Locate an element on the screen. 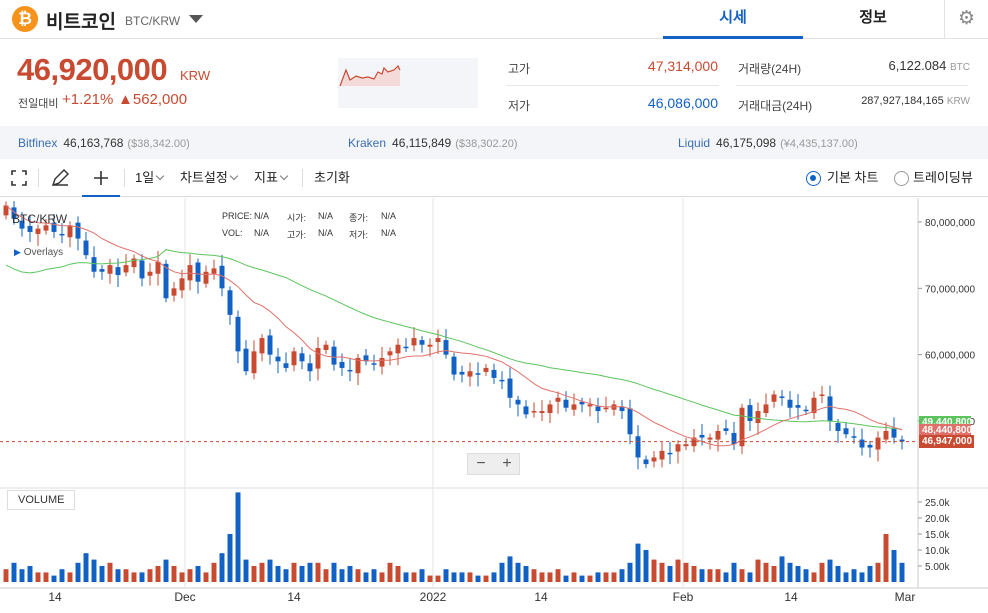 Image resolution: width=988 pixels, height=613 pixels. amount-label: 거래대금(24H) is located at coordinates (775, 106).